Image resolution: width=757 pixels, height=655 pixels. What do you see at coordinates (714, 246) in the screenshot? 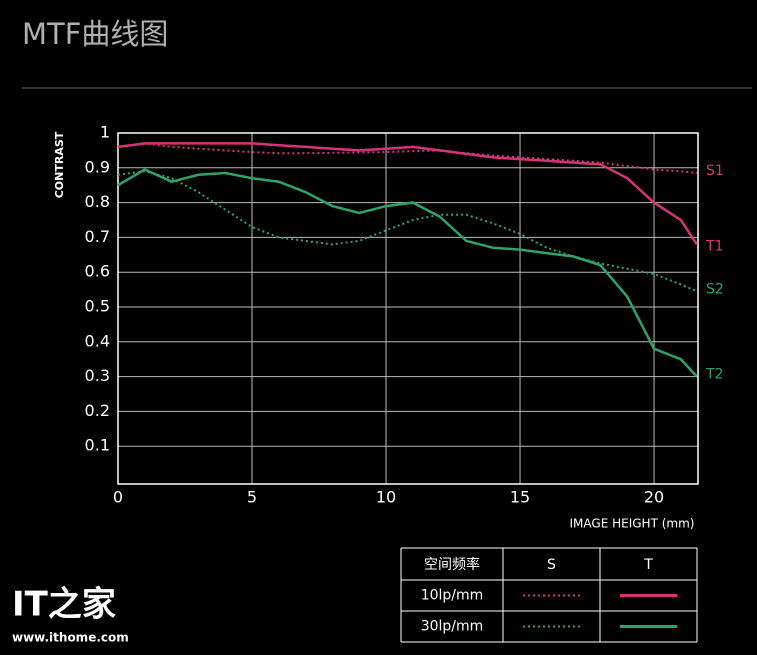
I see `series-label: T1` at bounding box center [714, 246].